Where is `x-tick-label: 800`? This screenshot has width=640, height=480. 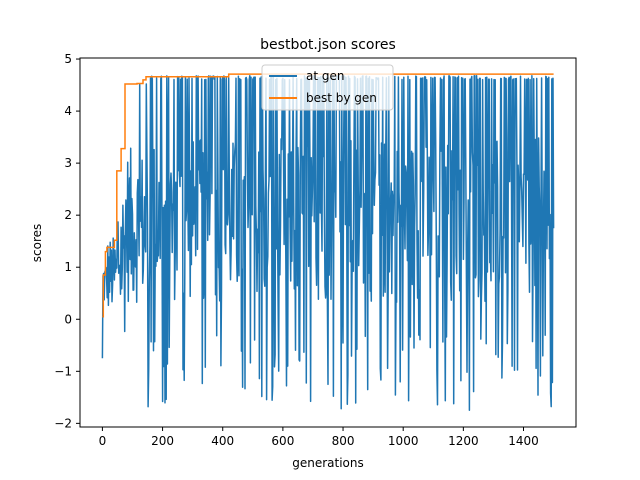
x-tick-label: 800 is located at coordinates (343, 441).